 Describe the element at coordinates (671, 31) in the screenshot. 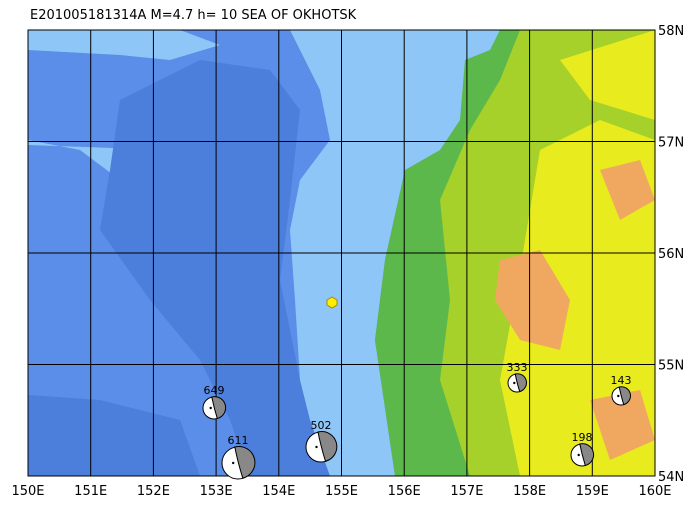

I see `lat-label: 58N` at that location.